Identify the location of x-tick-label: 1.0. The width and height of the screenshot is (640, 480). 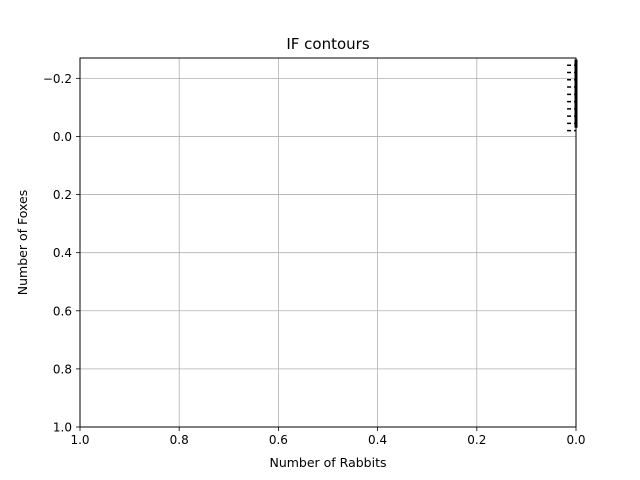
(79, 440).